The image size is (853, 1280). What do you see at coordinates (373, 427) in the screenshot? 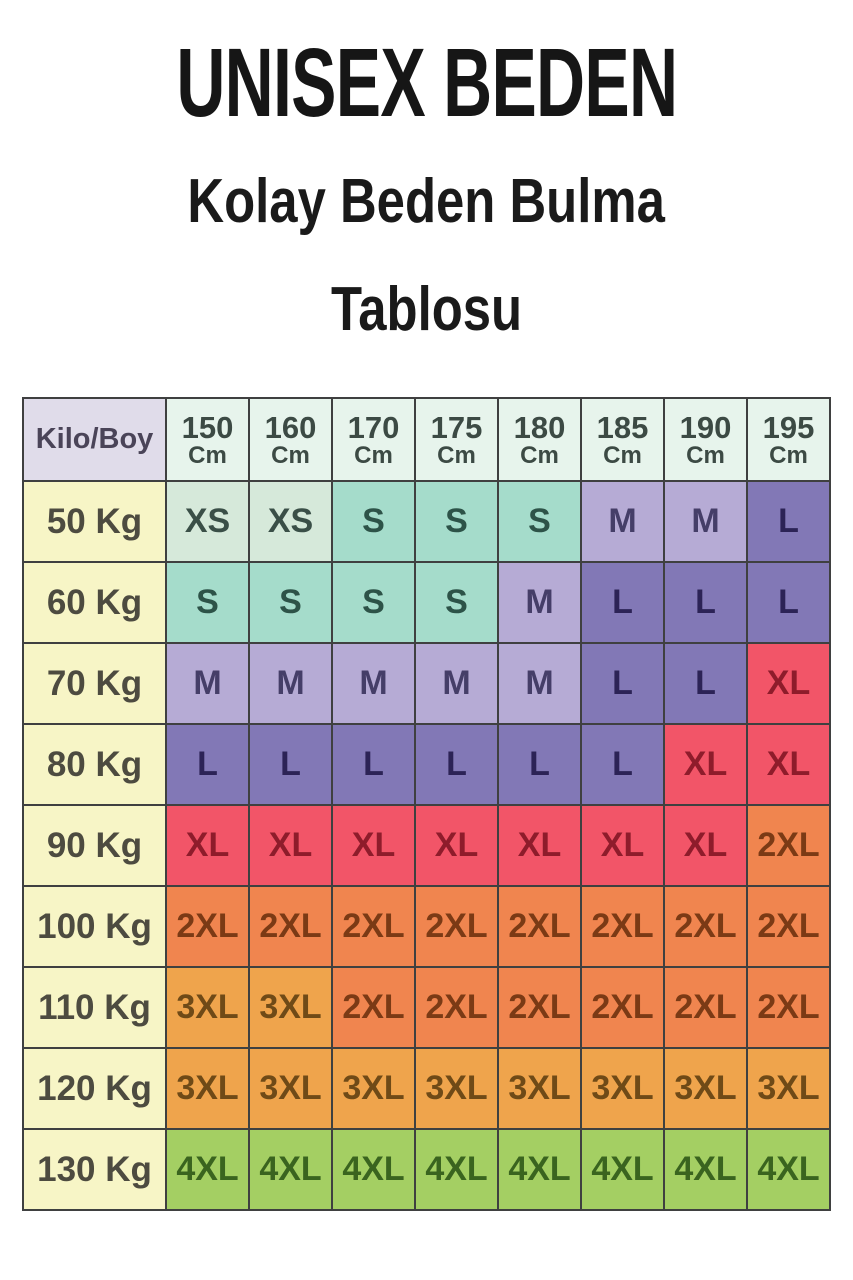
I see `col-header-value: 170` at bounding box center [373, 427].